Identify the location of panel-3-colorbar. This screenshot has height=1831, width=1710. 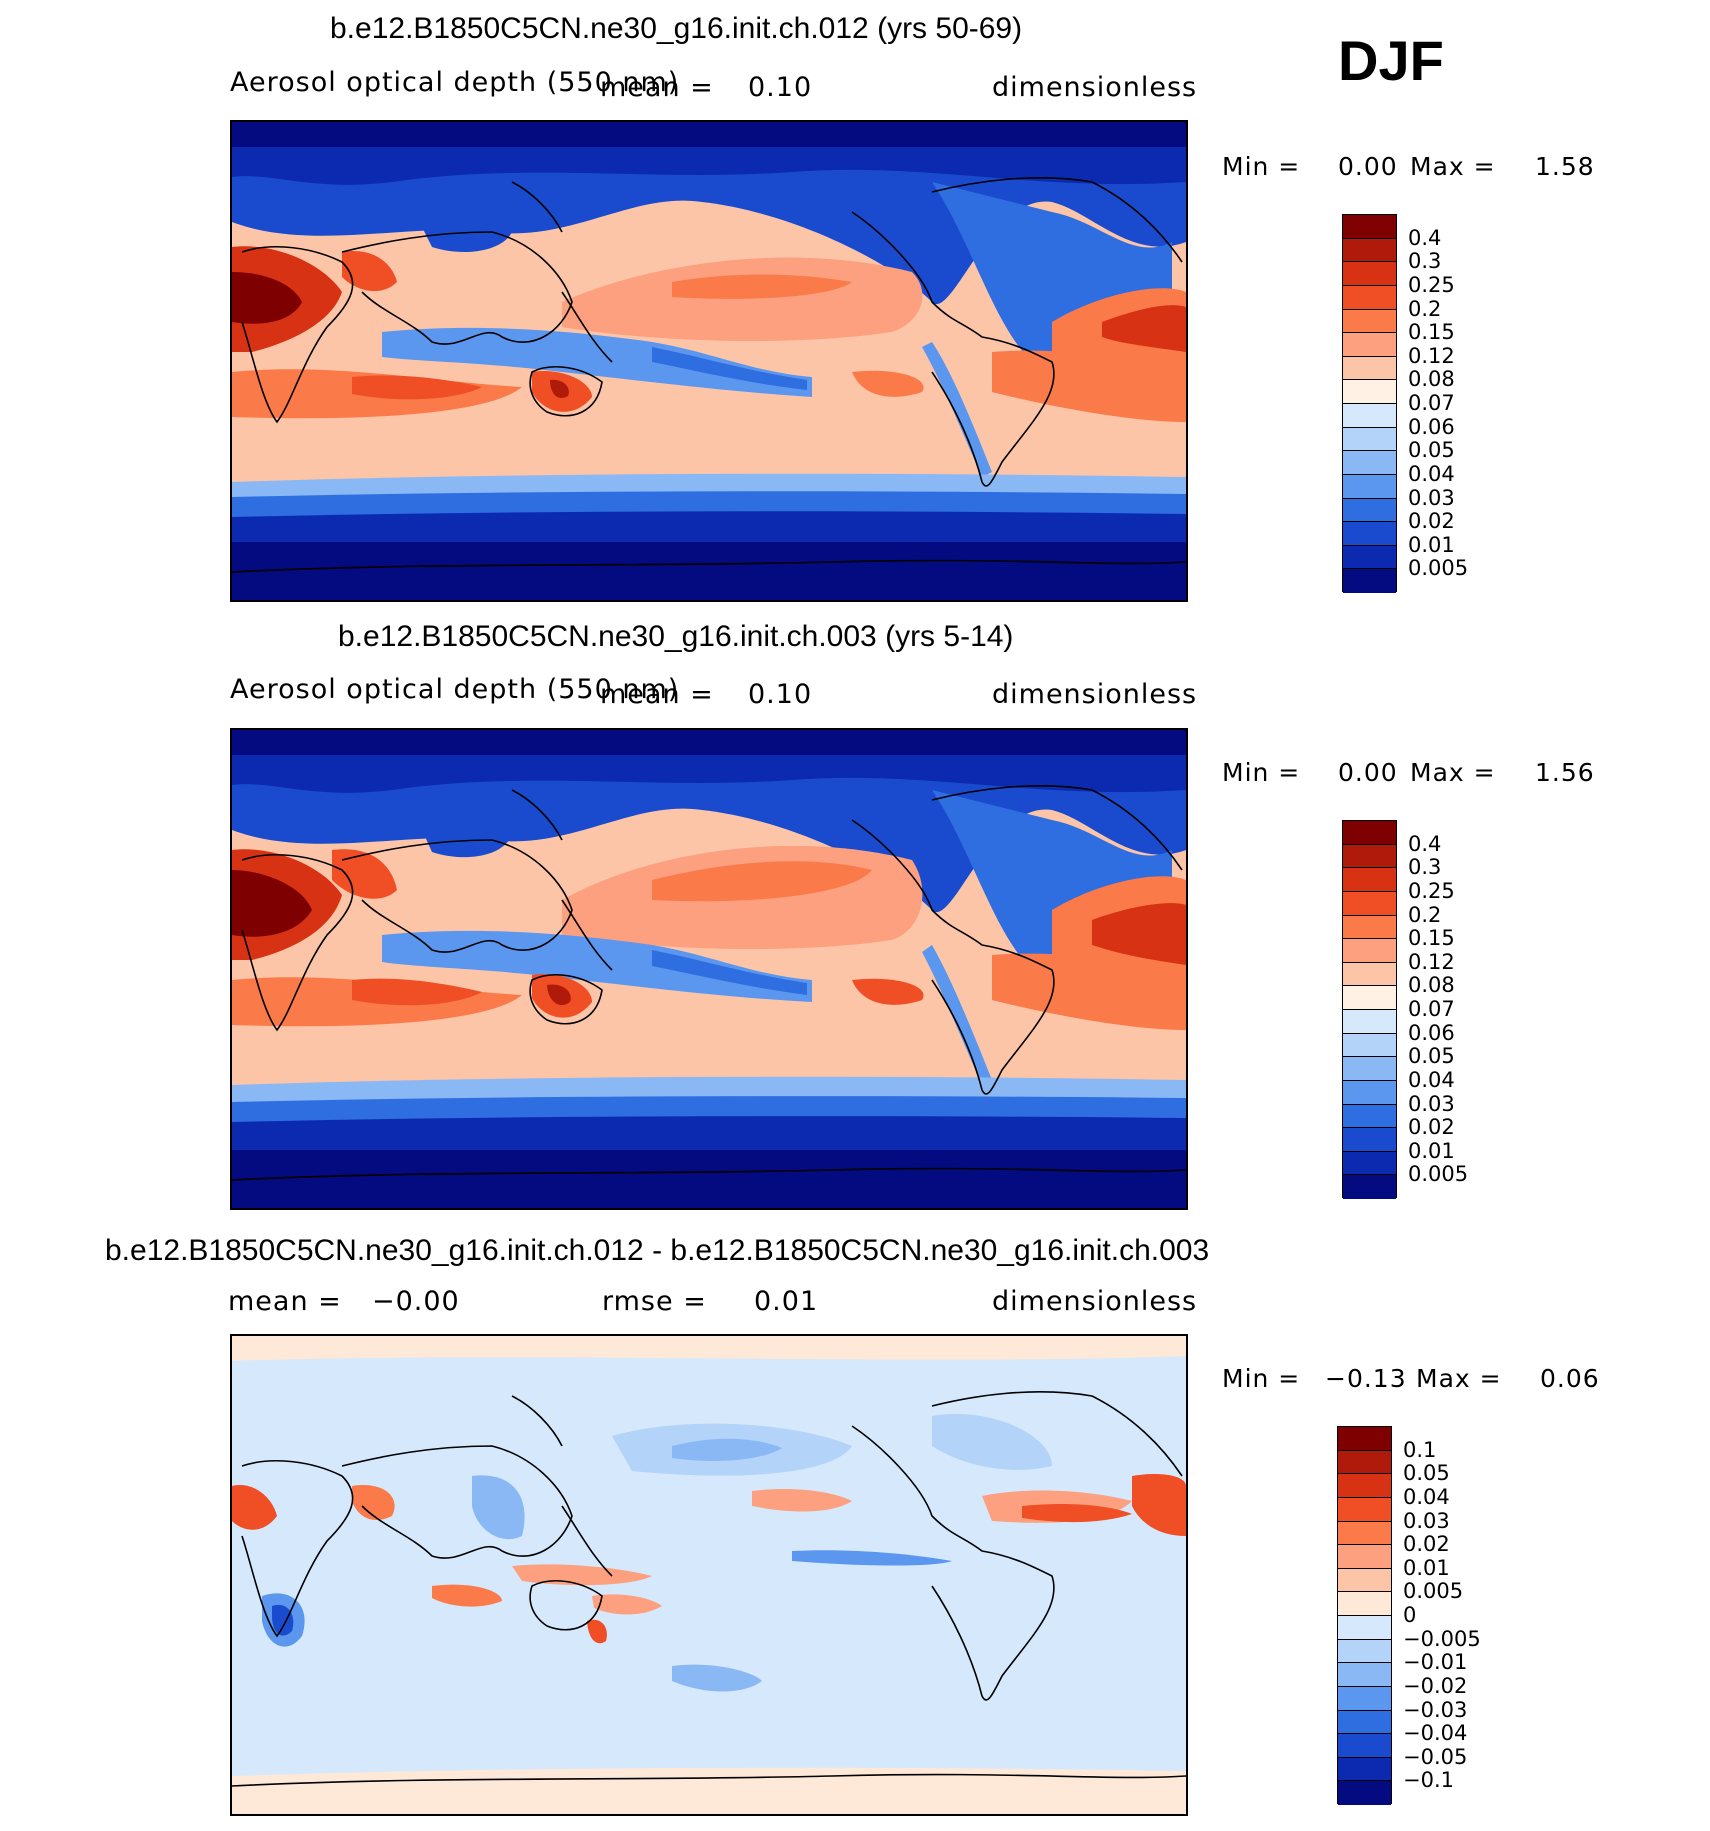
(1364, 1615).